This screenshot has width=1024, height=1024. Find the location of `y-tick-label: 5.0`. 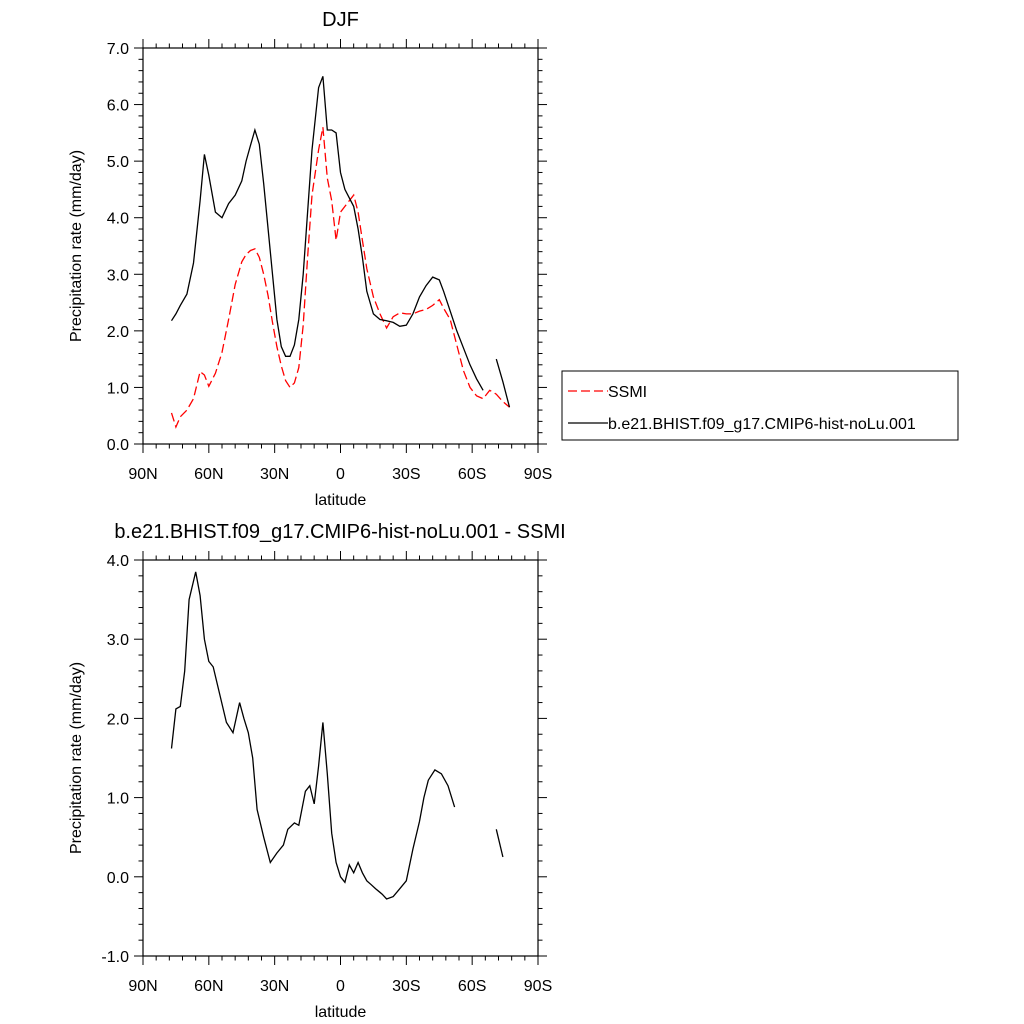

y-tick-label: 5.0 is located at coordinates (118, 162).